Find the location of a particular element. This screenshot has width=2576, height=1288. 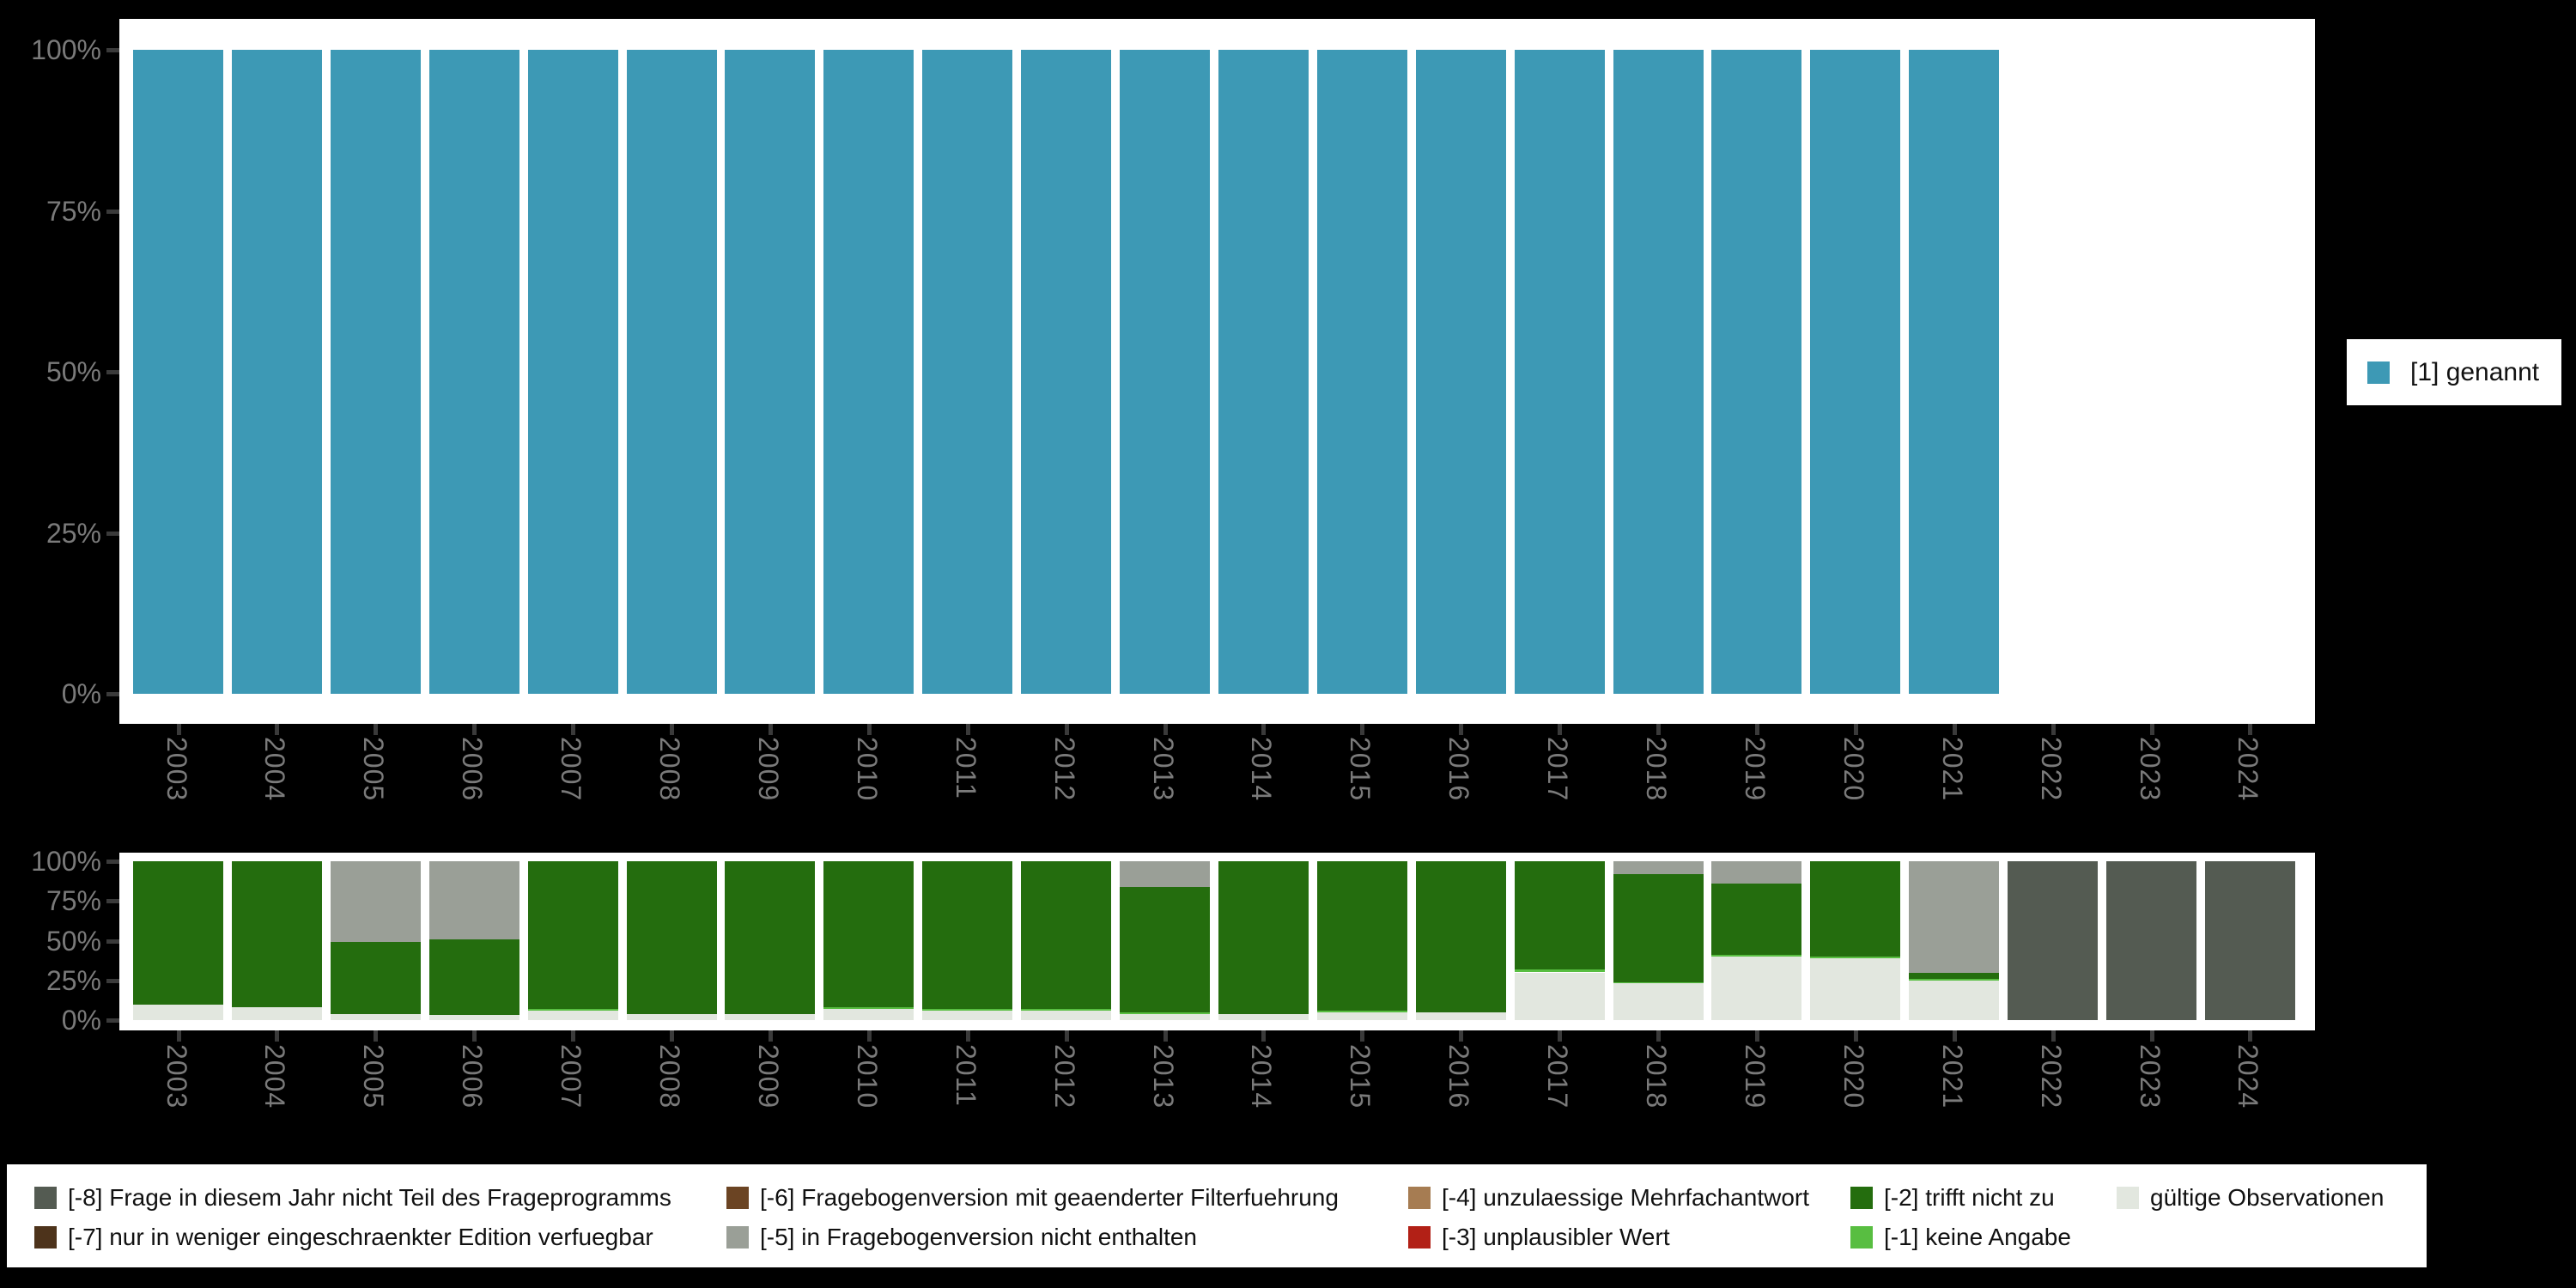

bar-2017 is located at coordinates (1559, 941).